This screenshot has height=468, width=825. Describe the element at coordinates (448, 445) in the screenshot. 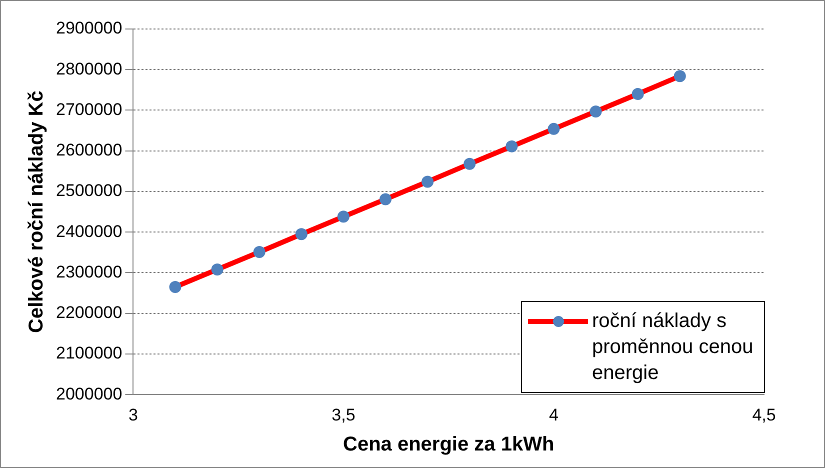

I see `x-axis-title: Cena energie za 1kWh` at that location.